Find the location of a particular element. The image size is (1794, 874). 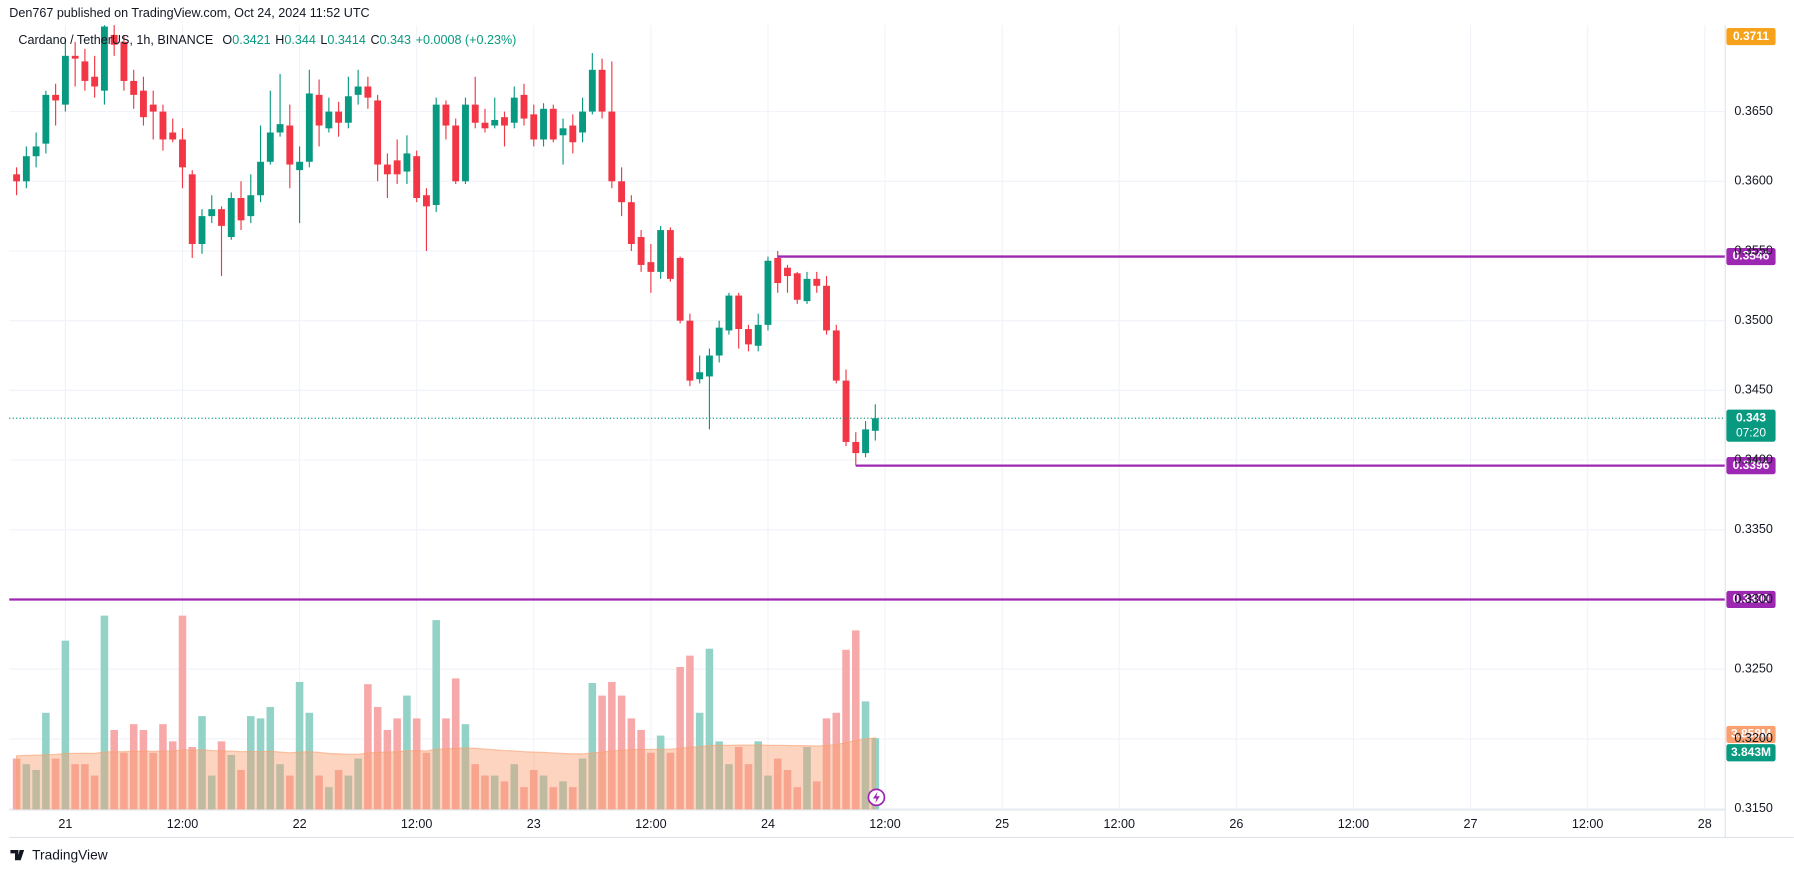

volume-label-bg is located at coordinates (1751, 753).